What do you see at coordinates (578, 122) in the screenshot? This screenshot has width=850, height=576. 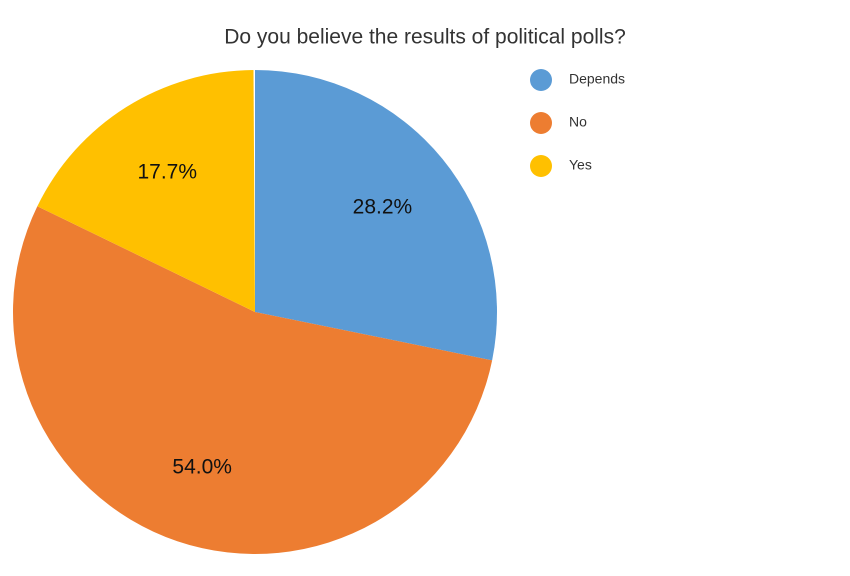 I see `legend-label: No` at bounding box center [578, 122].